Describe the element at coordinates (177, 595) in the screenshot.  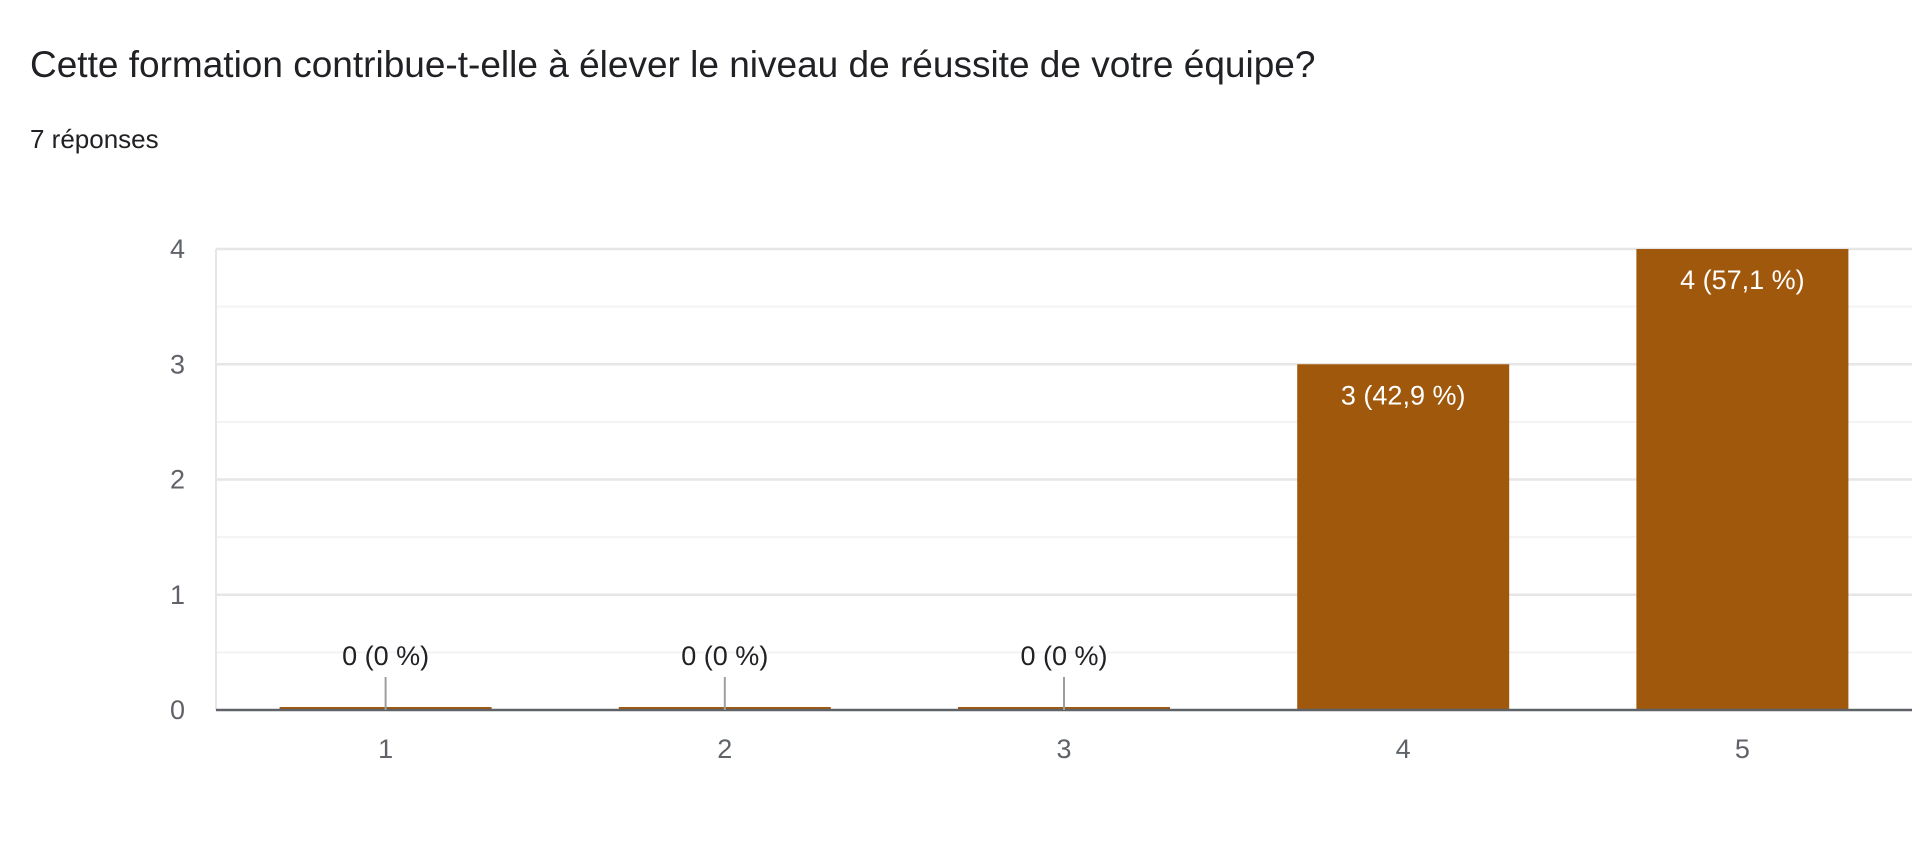
I see `y-tick-label: 1` at that location.